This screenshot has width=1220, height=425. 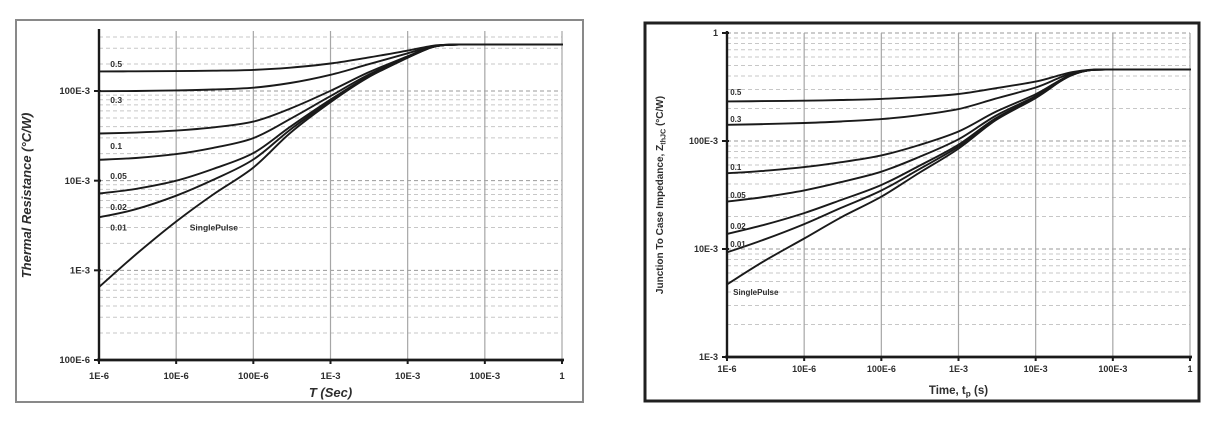 I want to click on y-tick-labels: 1 100E-3 10E-3 1E-3, so click(x=709, y=195).